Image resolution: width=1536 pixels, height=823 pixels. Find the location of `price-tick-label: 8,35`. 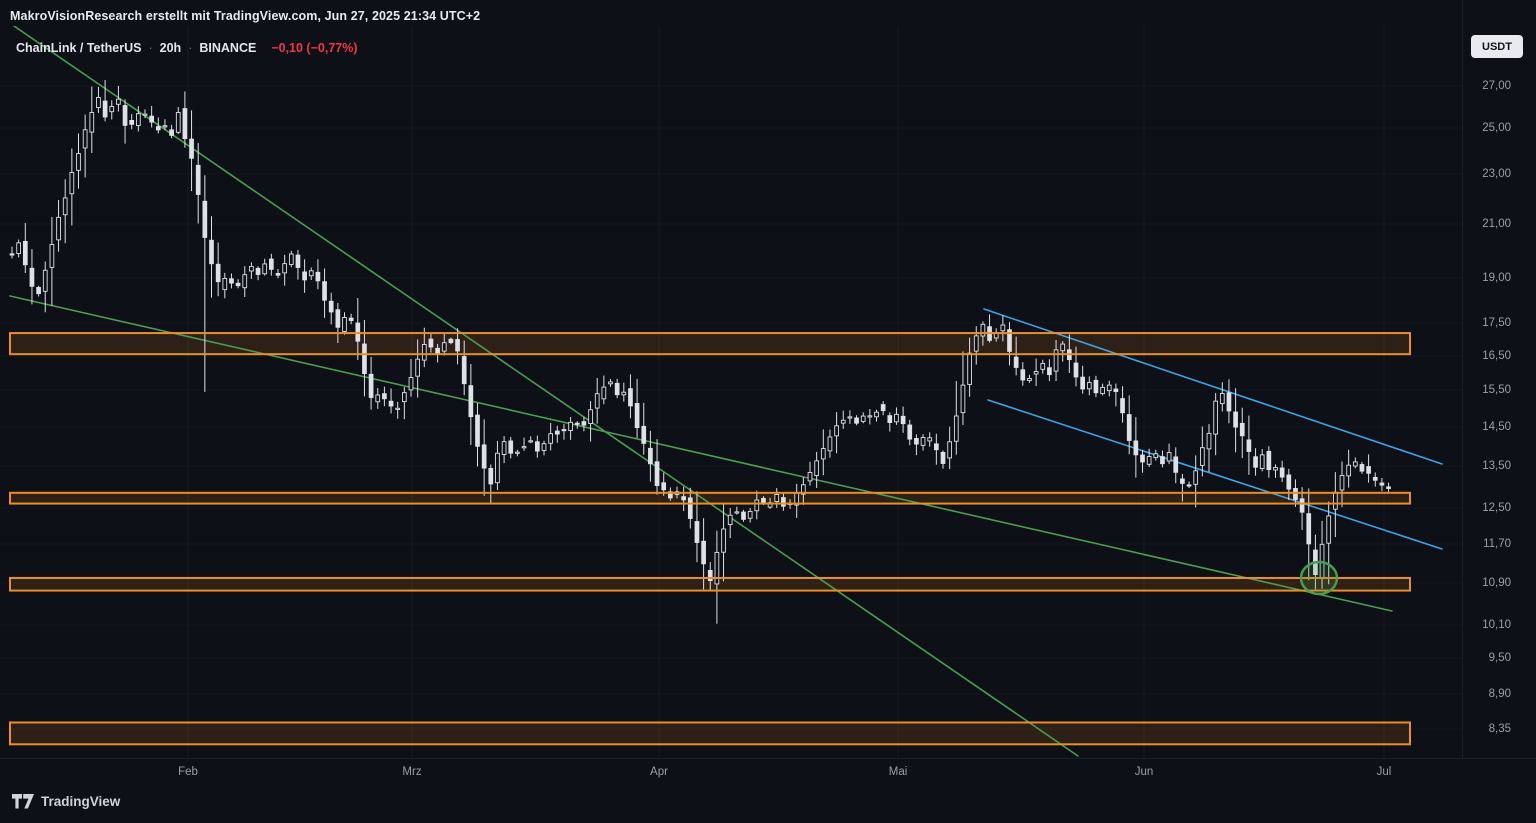

price-tick-label: 8,35 is located at coordinates (1499, 729).